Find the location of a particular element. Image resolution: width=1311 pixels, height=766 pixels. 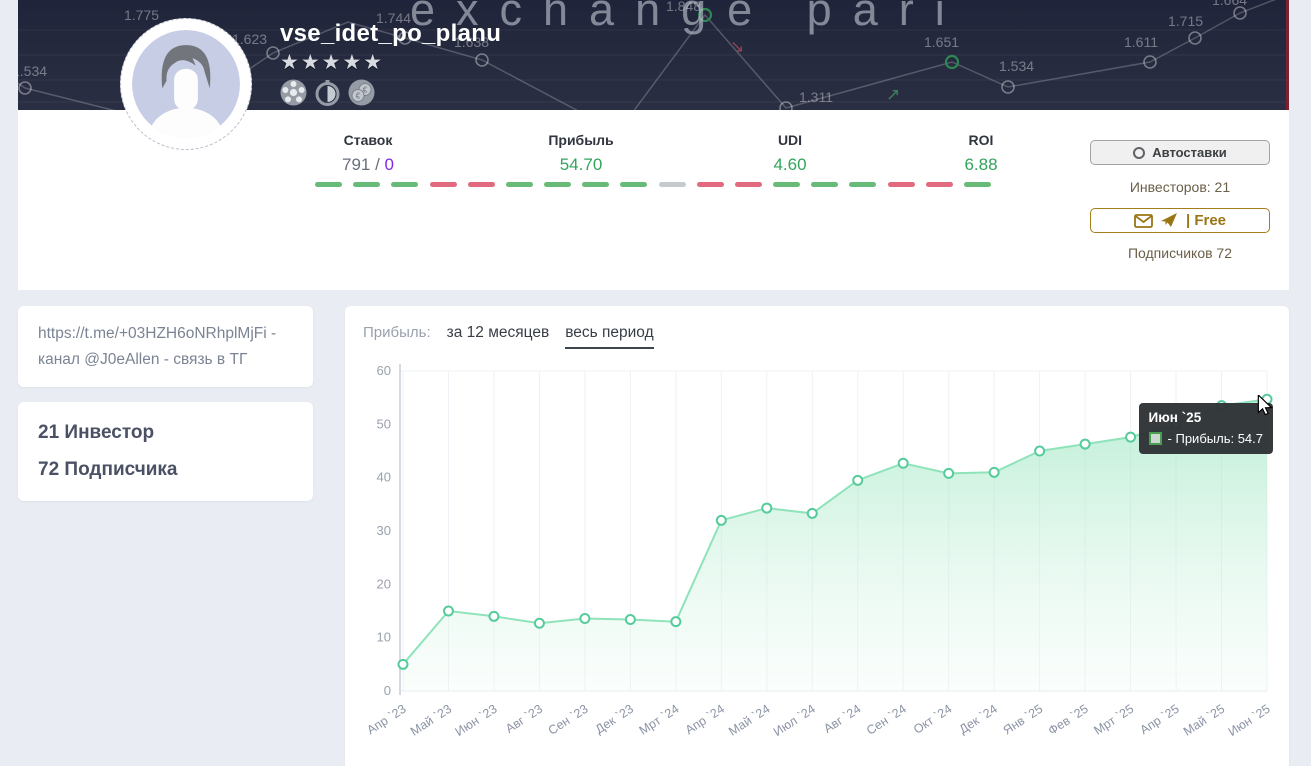

chart-tooltip: Июн `25 - Прибыль: 54.7 is located at coordinates (1205, 428).